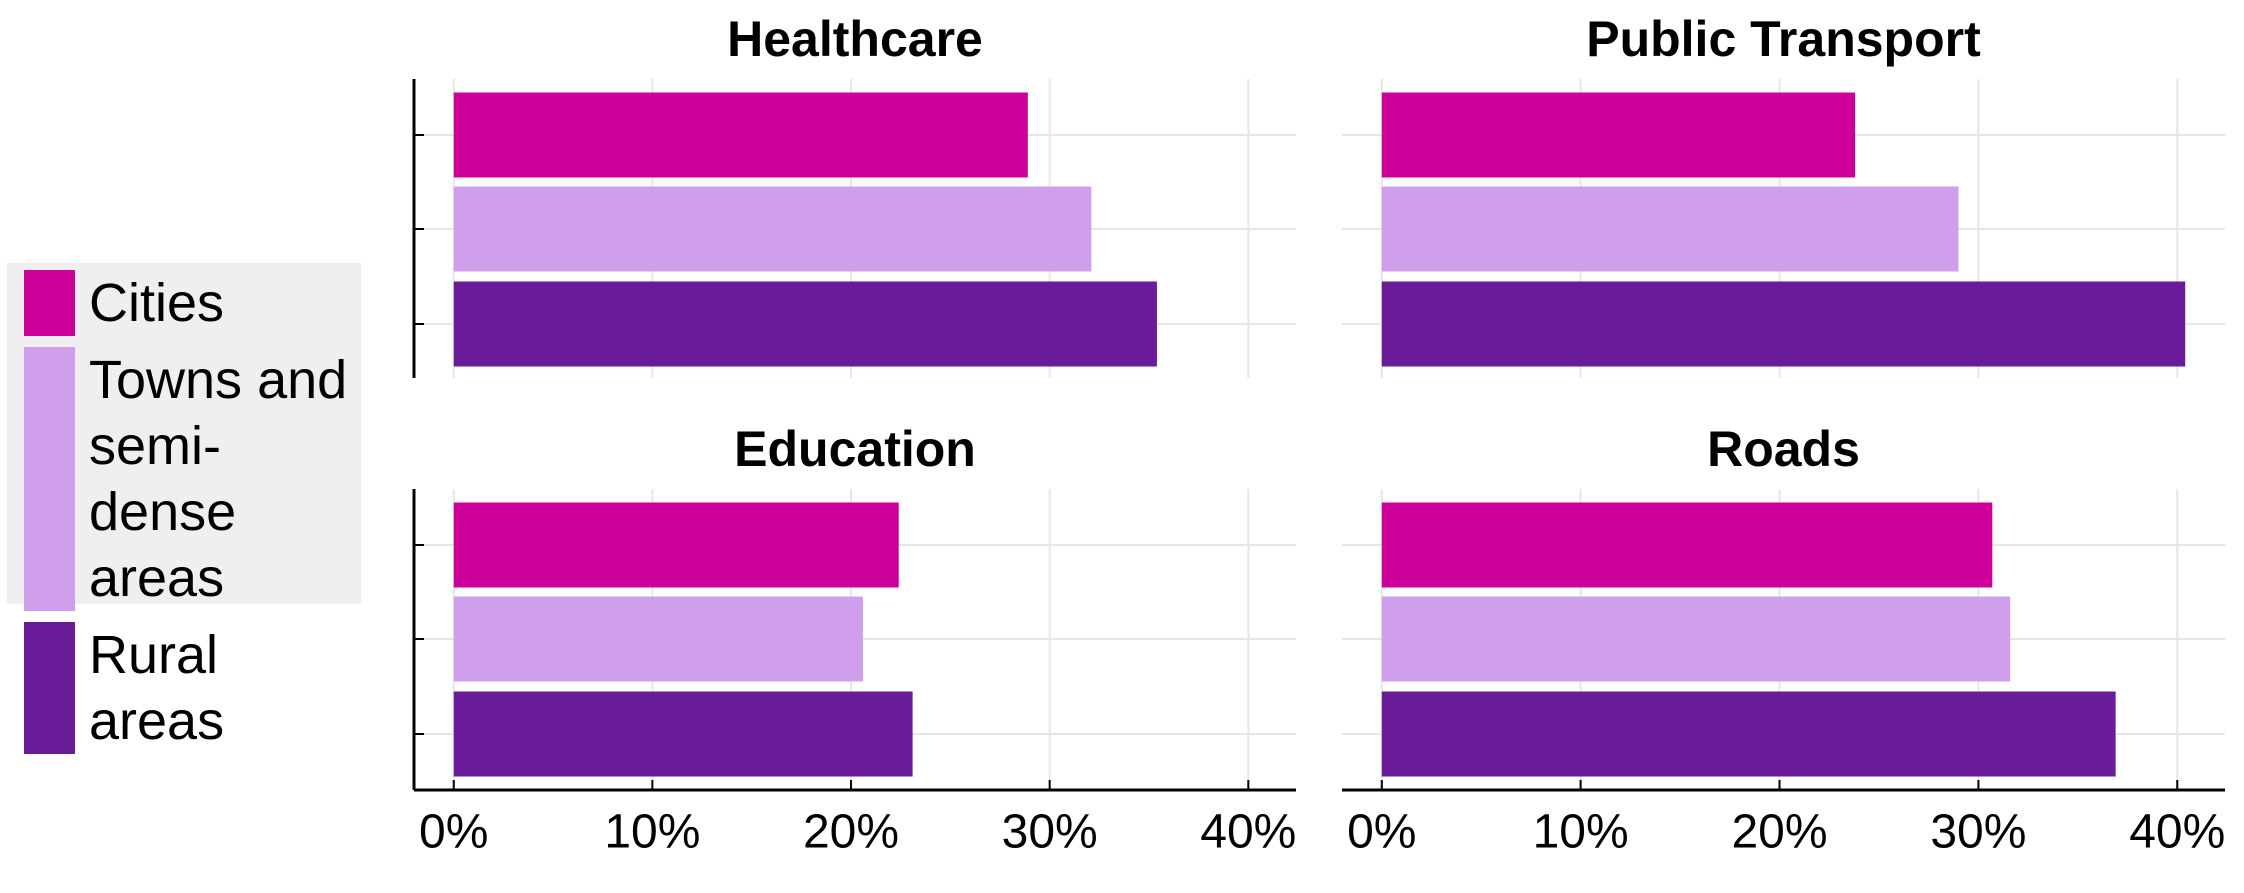  I want to click on panel-title: Healthcare, so click(855, 39).